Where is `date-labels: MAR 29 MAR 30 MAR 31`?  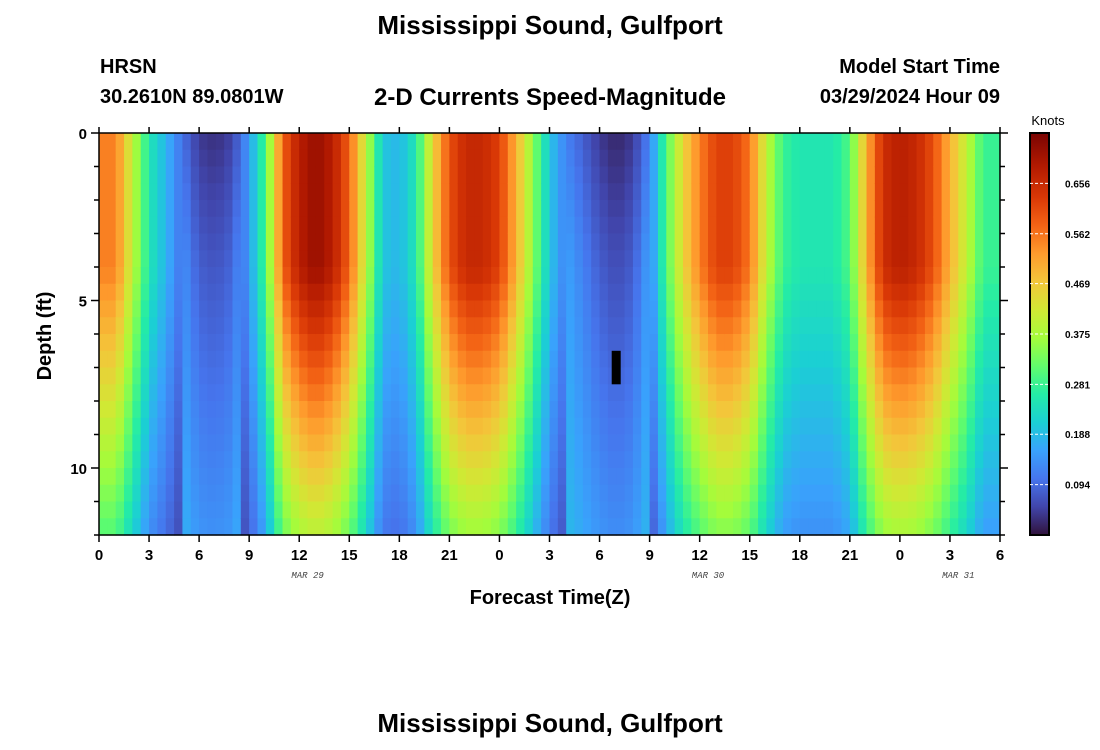
date-labels: MAR 29 MAR 30 MAR 31 is located at coordinates (632, 576).